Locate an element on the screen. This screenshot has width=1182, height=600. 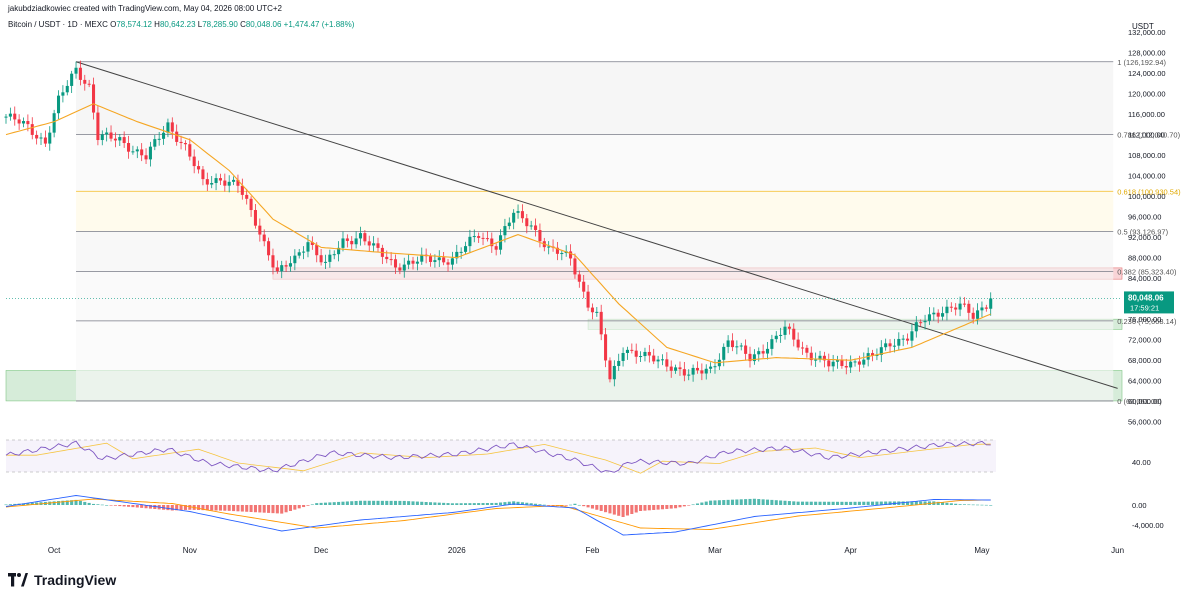
time-axis: Oct Nov Dec 2026 Feb Mar Apr May Jun is located at coordinates (586, 550).